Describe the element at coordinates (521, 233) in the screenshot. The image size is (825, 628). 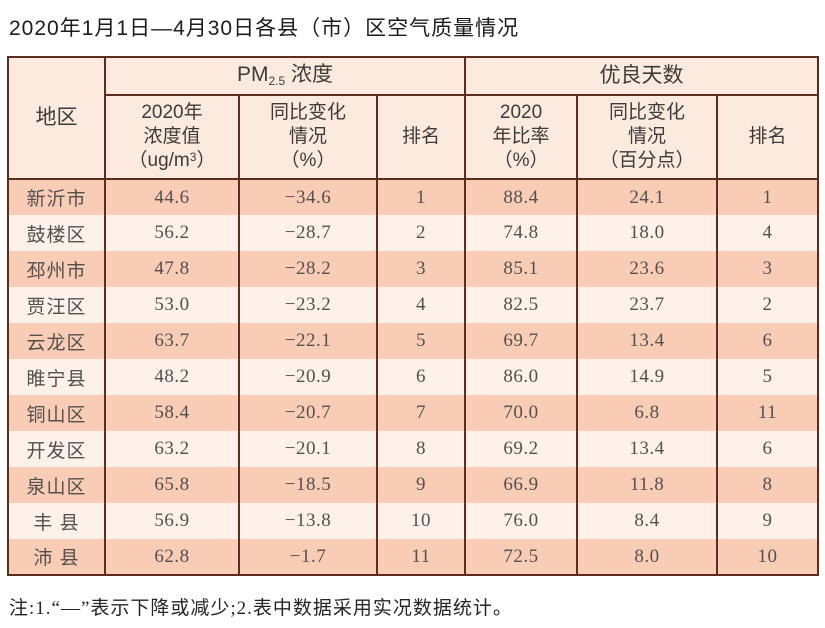
I see `good-rate-cell: 74.8` at that location.